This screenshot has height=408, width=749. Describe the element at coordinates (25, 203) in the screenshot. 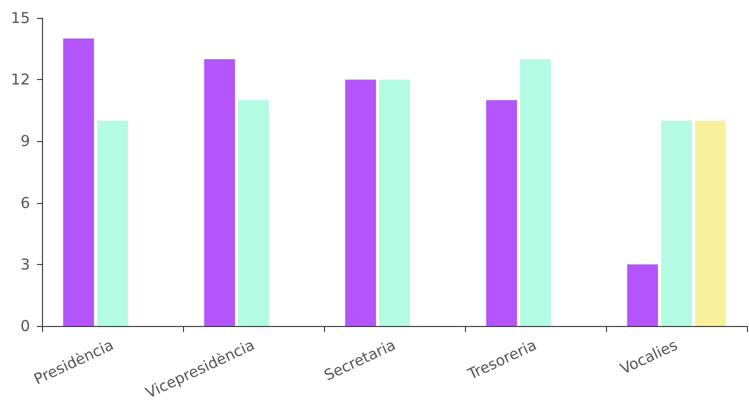

I see `y-tick-label: 6` at that location.